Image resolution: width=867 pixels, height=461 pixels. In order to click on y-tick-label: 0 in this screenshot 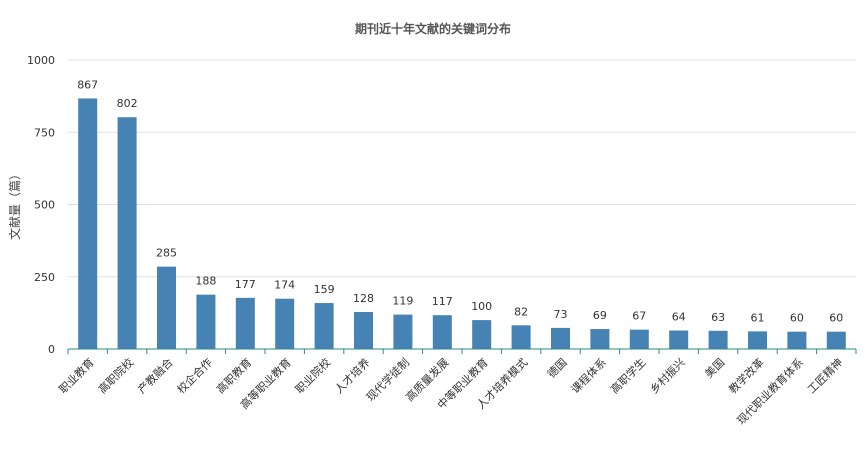, I will do `click(51, 349)`.